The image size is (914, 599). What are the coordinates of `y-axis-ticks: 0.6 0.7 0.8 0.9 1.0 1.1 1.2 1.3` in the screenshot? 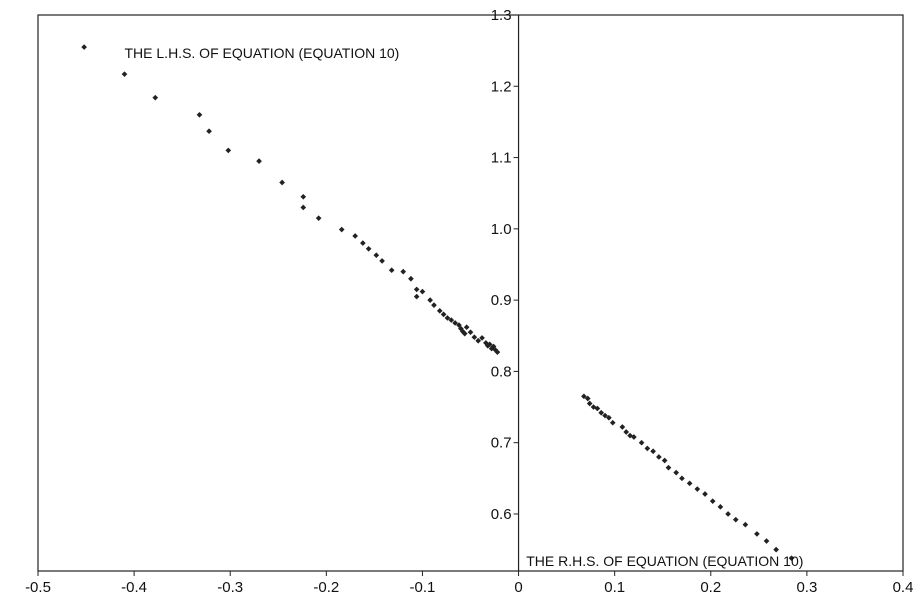 It's located at (505, 265).